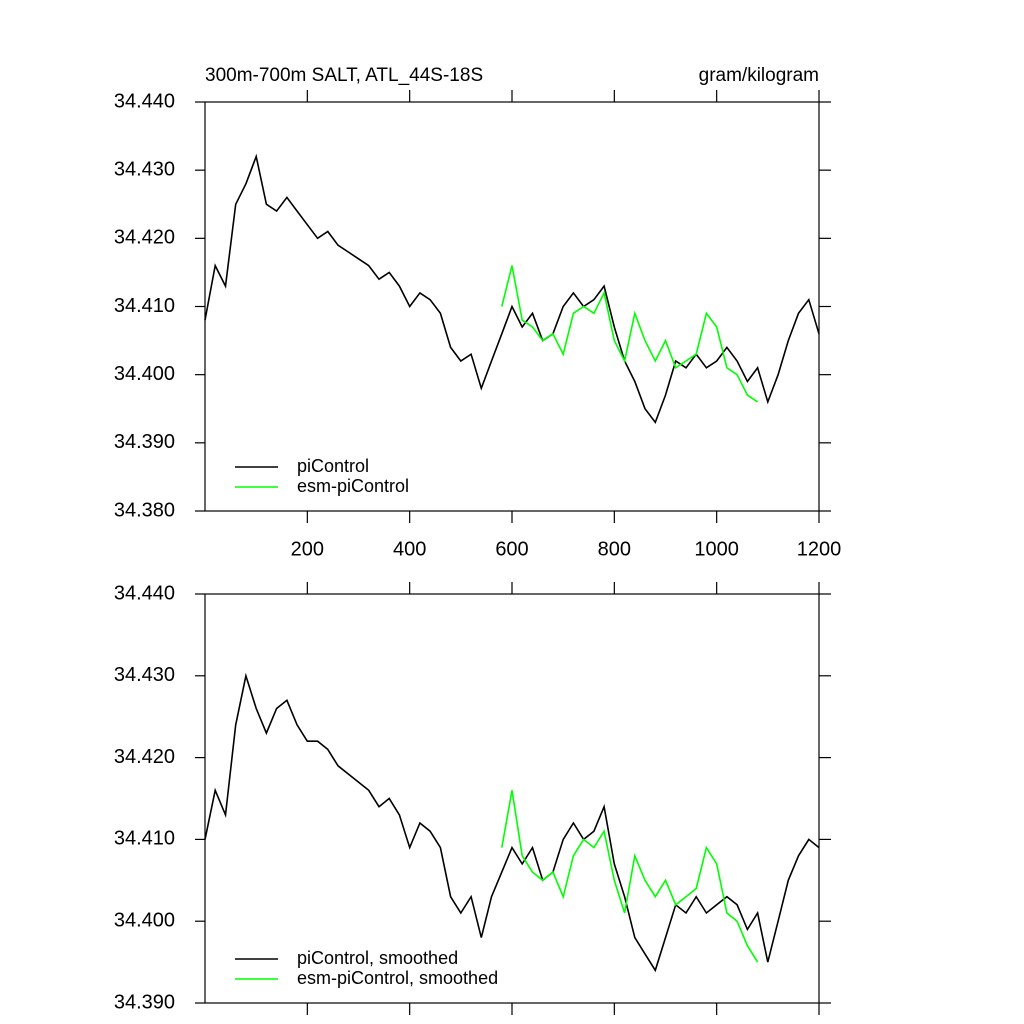 The height and width of the screenshot is (1024, 1024). Describe the element at coordinates (333, 466) in the screenshot. I see `legend-label: piControl` at that location.